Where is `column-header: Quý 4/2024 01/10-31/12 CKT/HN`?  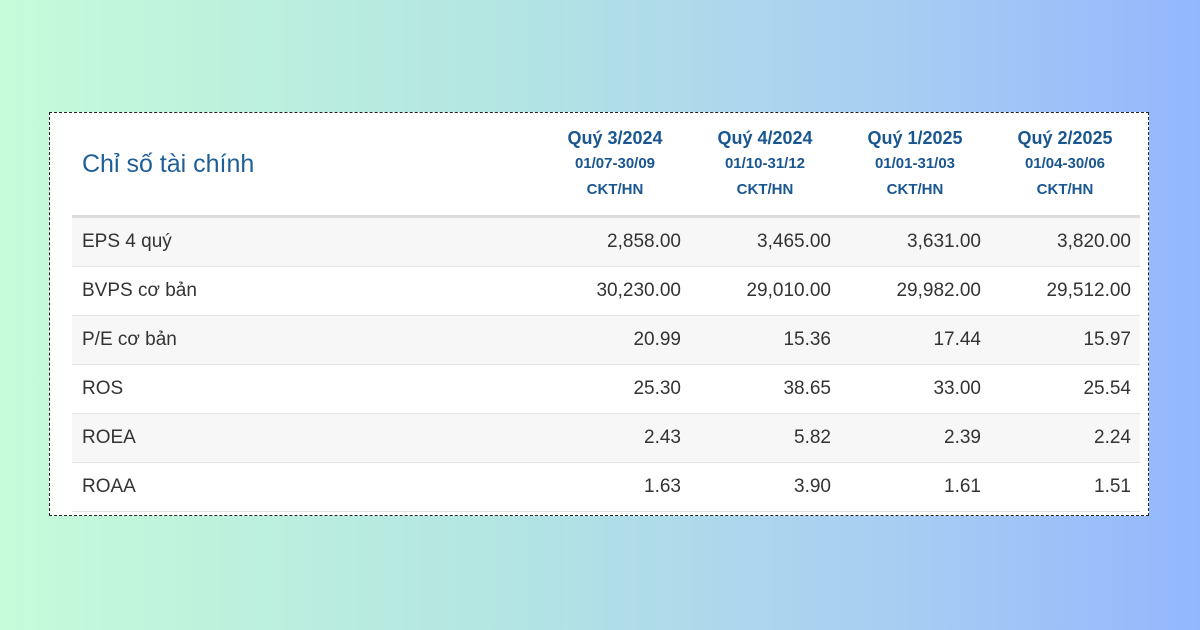 column-header: Quý 4/2024 01/10-31/12 CKT/HN is located at coordinates (765, 165).